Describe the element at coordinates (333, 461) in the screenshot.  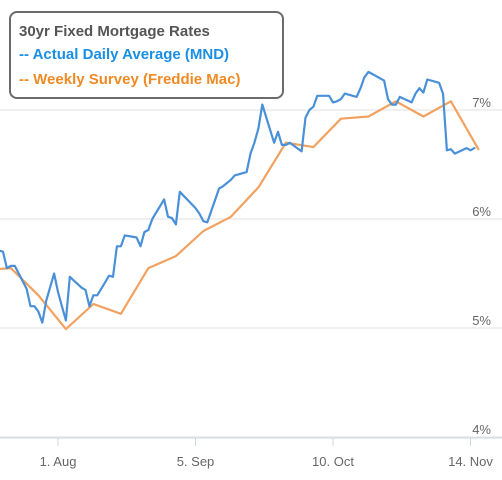
I see `x-tick-label: 10. Oct` at that location.